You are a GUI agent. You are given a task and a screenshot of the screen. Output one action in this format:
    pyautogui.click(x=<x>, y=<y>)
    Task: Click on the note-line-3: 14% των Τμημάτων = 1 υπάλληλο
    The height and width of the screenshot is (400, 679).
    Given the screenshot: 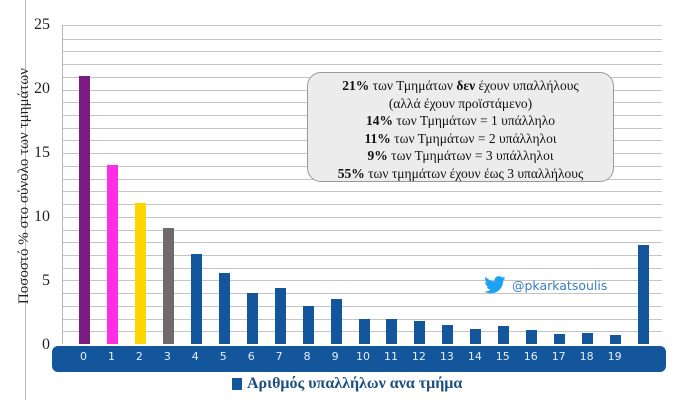 What is the action you would take?
    pyautogui.click(x=460, y=120)
    